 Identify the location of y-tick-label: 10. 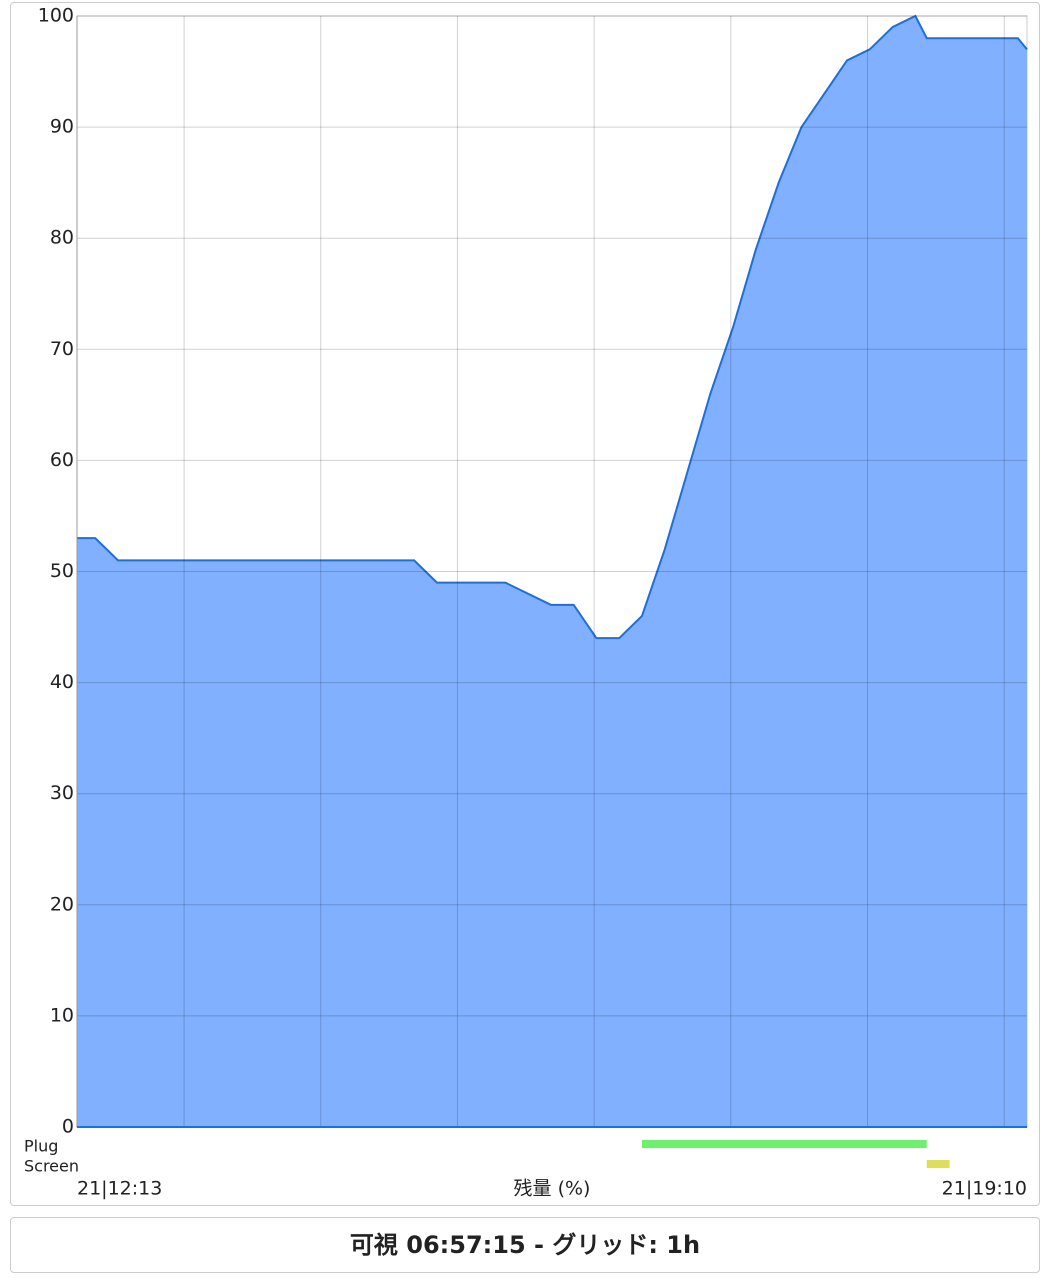
(62, 1015).